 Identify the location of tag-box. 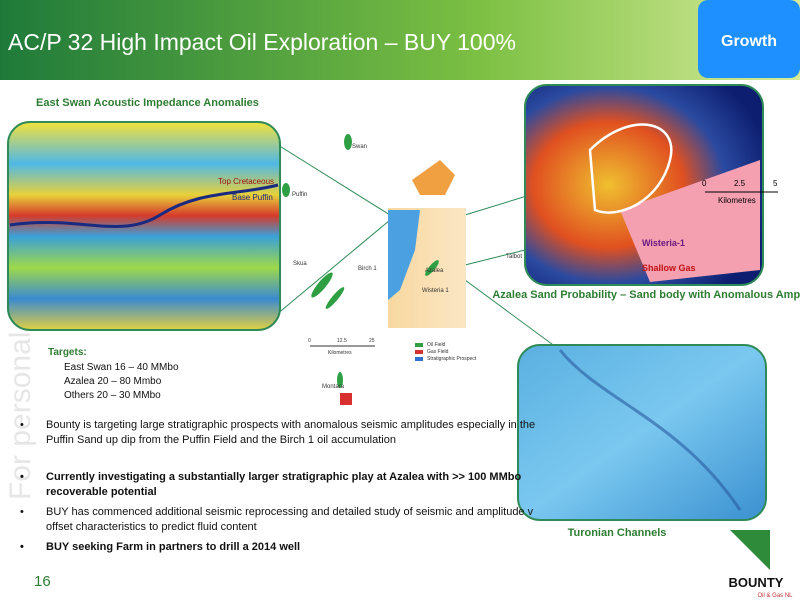
(749, 39).